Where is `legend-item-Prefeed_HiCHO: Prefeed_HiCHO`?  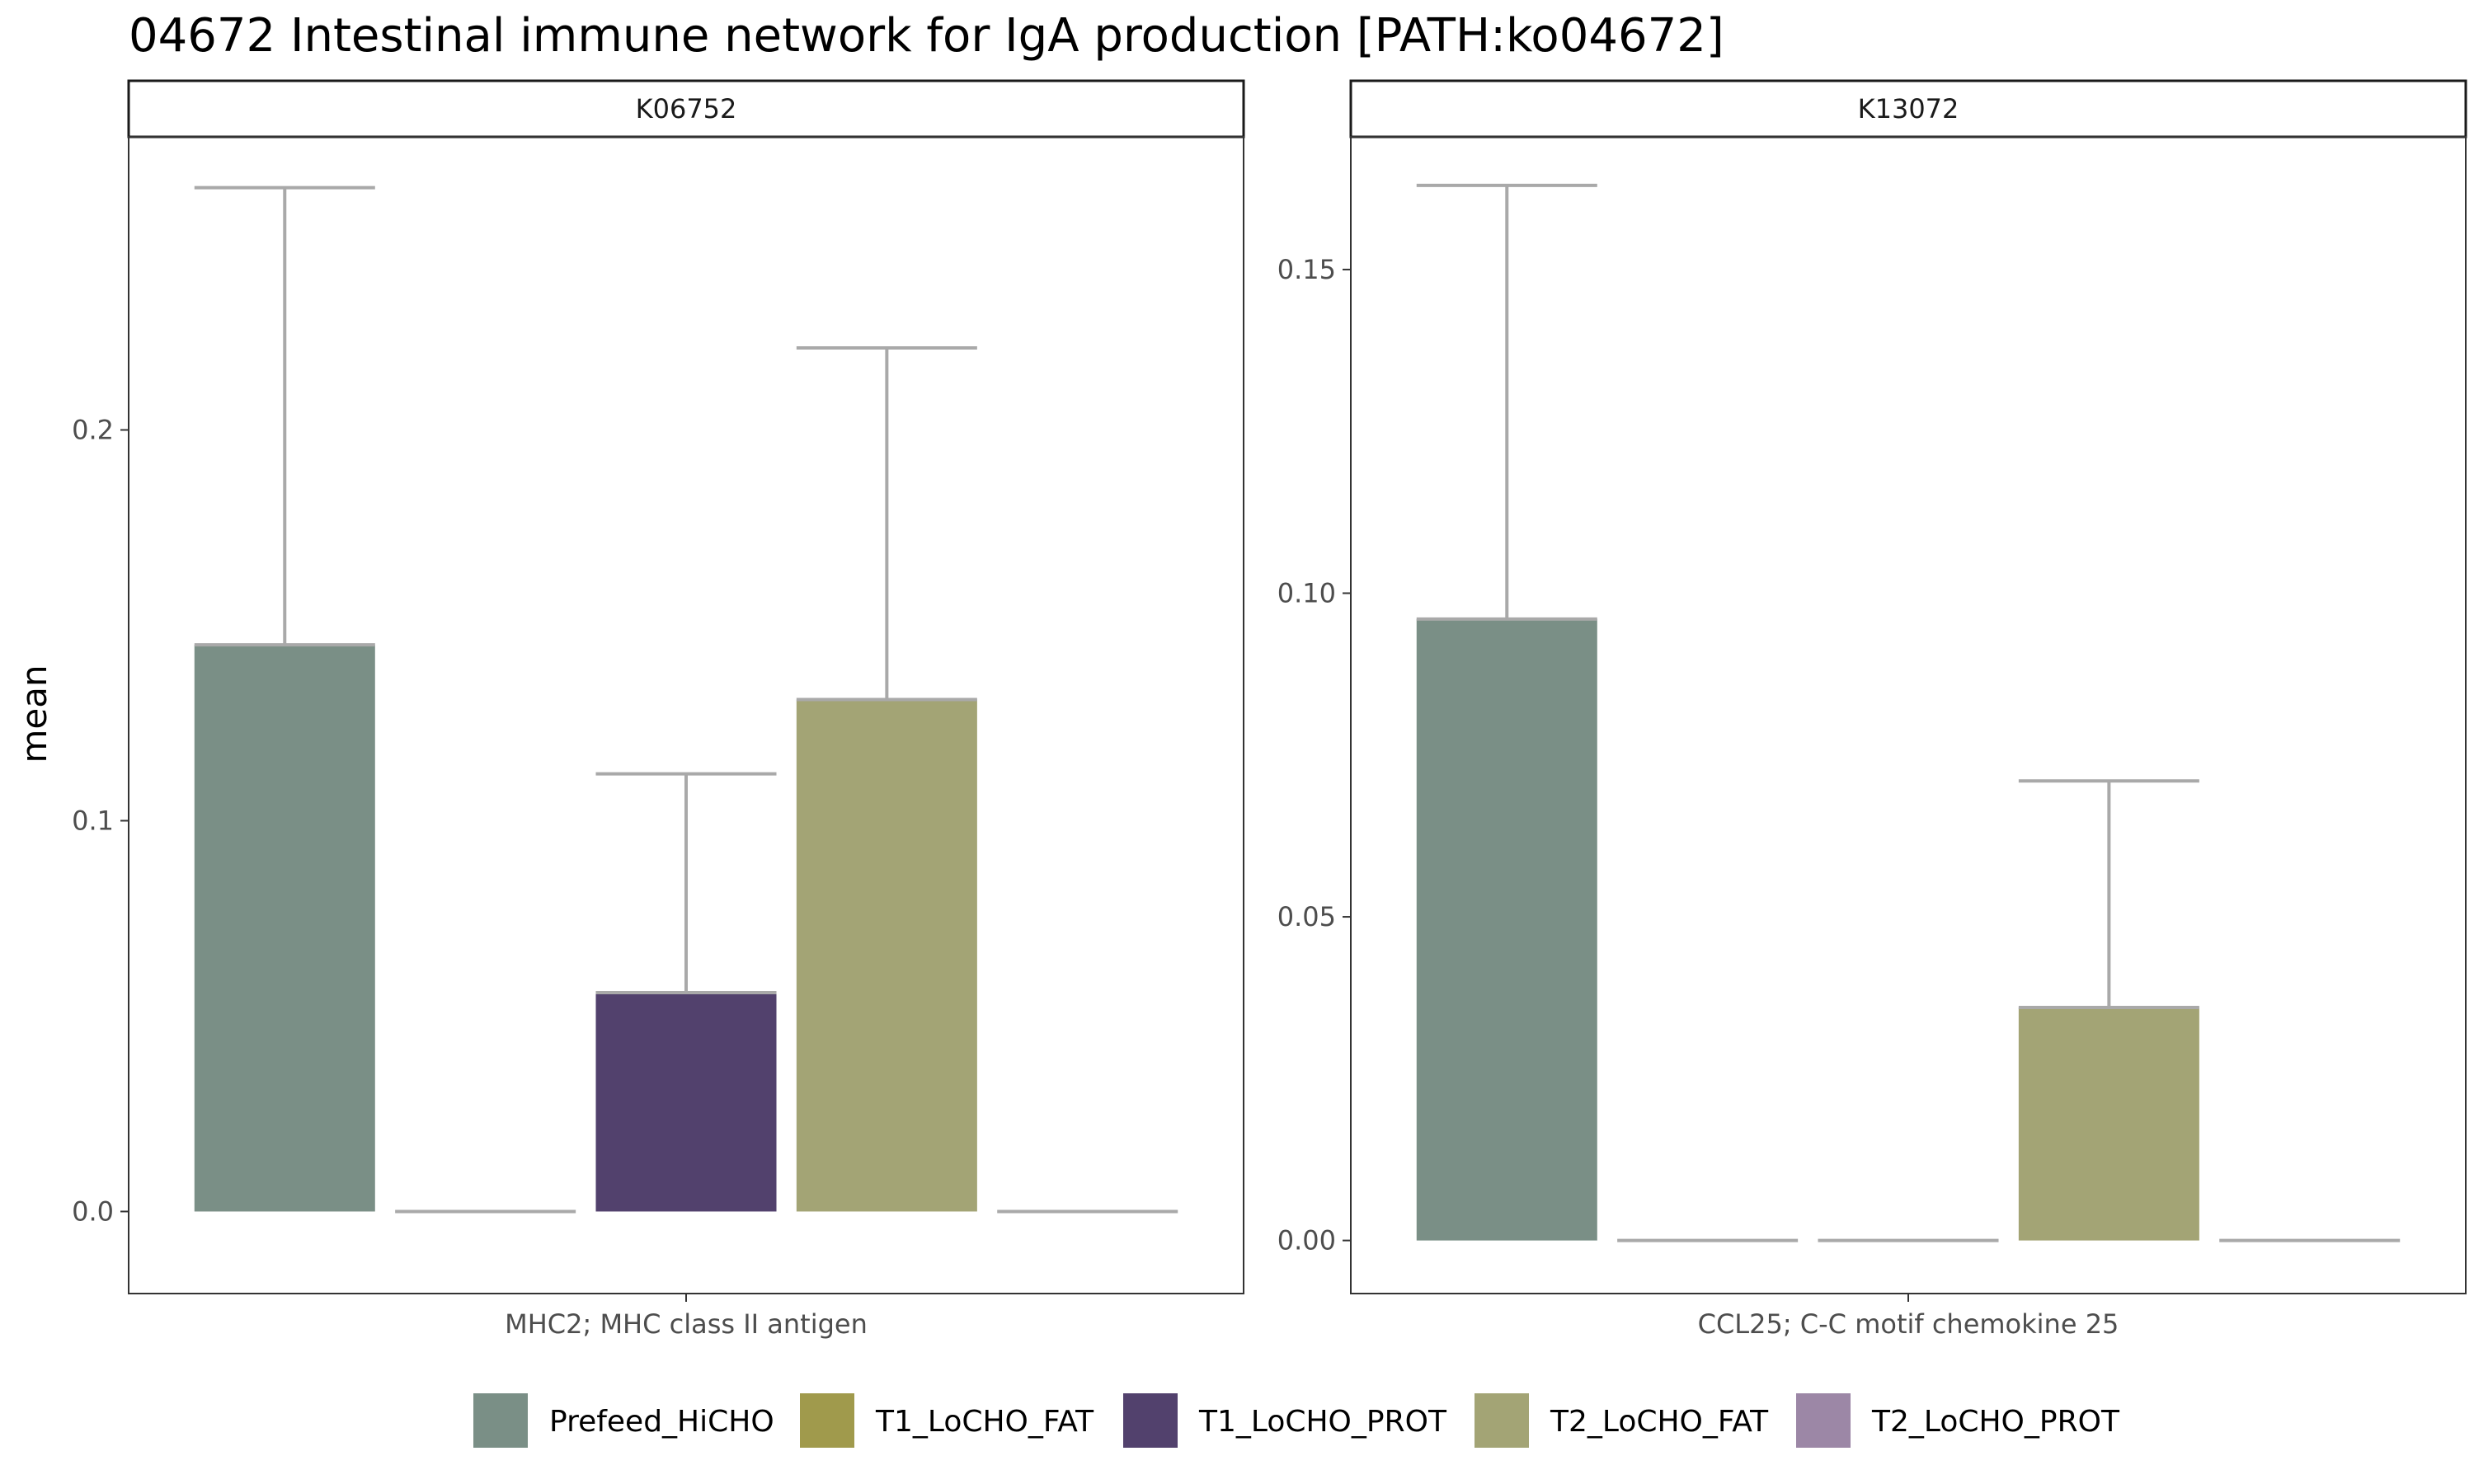
legend-item-Prefeed_HiCHO: Prefeed_HiCHO is located at coordinates (623, 1420).